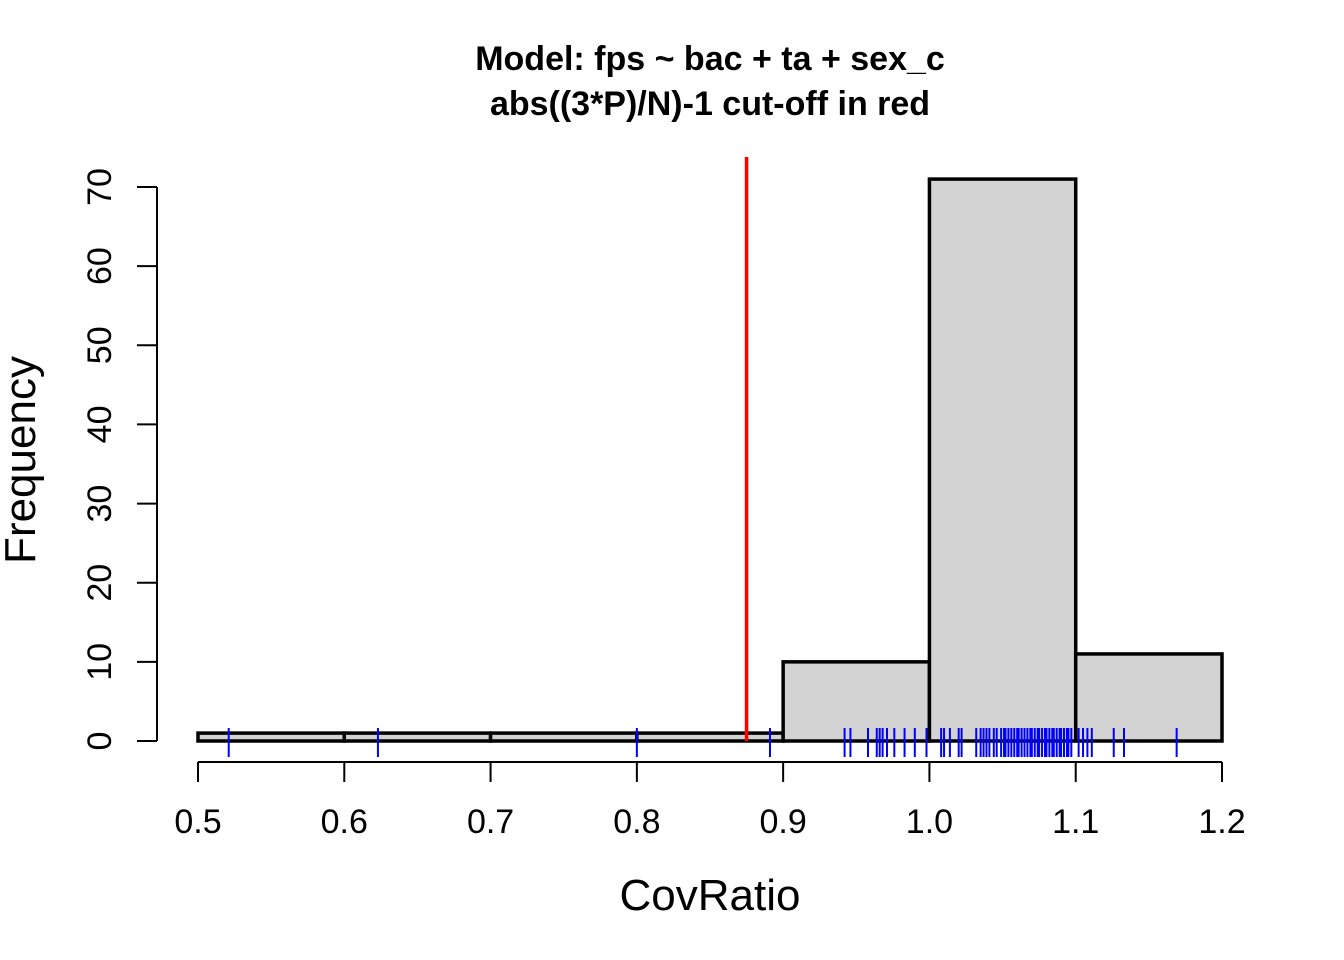  I want to click on x-tick-label: 1.1, so click(1075, 822).